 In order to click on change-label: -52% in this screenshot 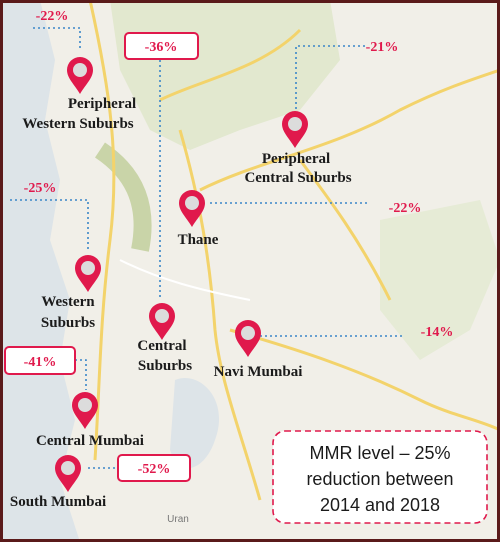, I will do `click(154, 469)`.